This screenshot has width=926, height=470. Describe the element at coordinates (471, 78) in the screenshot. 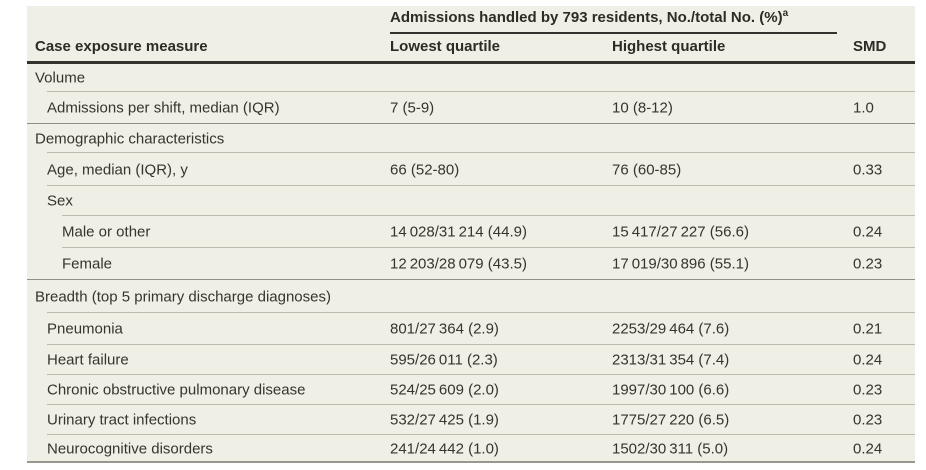

I see `table-row-section-volume: Volume` at that location.